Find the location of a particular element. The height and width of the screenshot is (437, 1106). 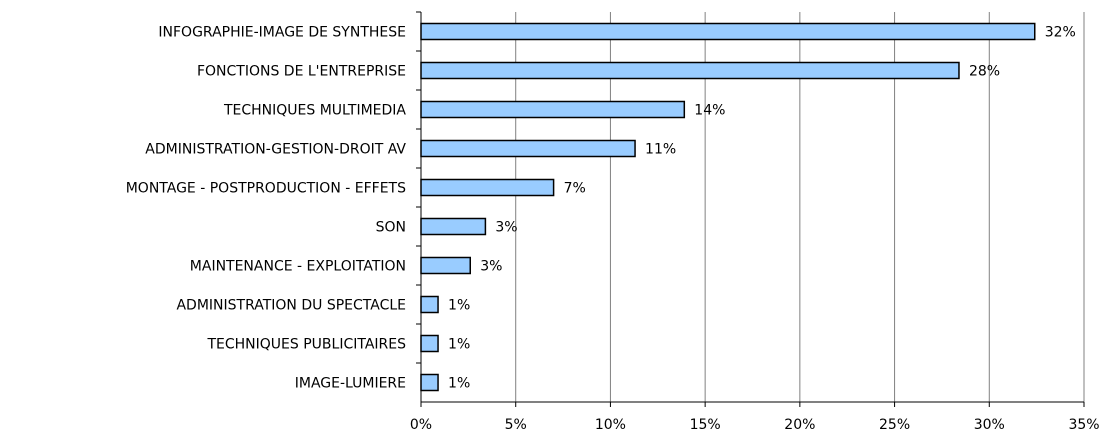

x-tick-label: 15% is located at coordinates (705, 425).